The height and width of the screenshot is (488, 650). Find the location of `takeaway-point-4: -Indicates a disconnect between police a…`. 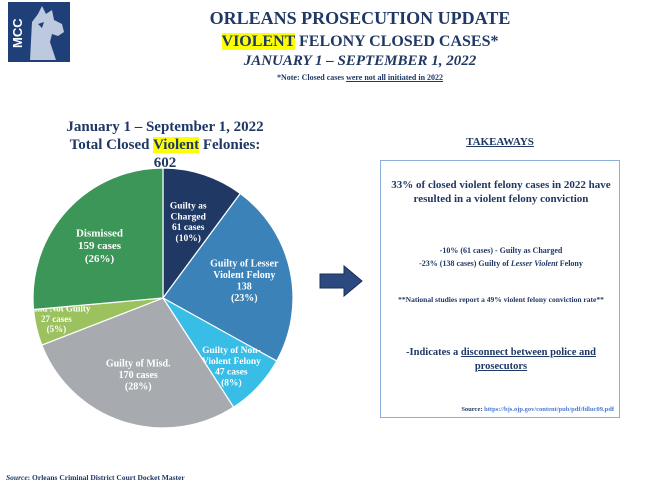

takeaway-point-4: -Indicates a disconnect between police a… is located at coordinates (501, 360).